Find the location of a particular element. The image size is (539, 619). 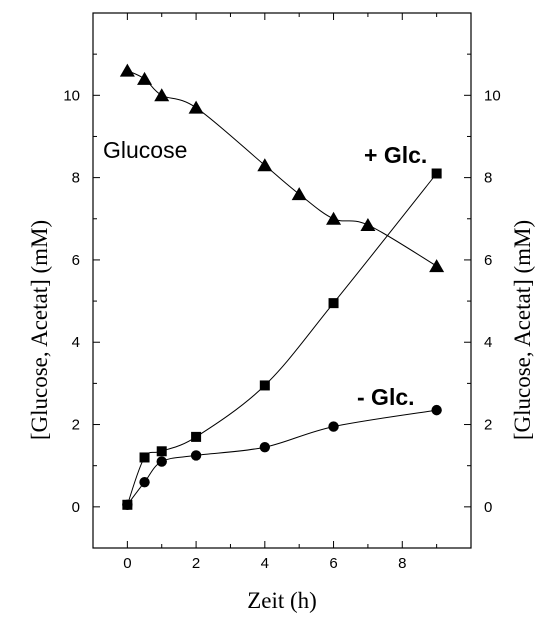

y-axis-title-left: [Glucose, Acetat] (mM) is located at coordinates (39, 330).